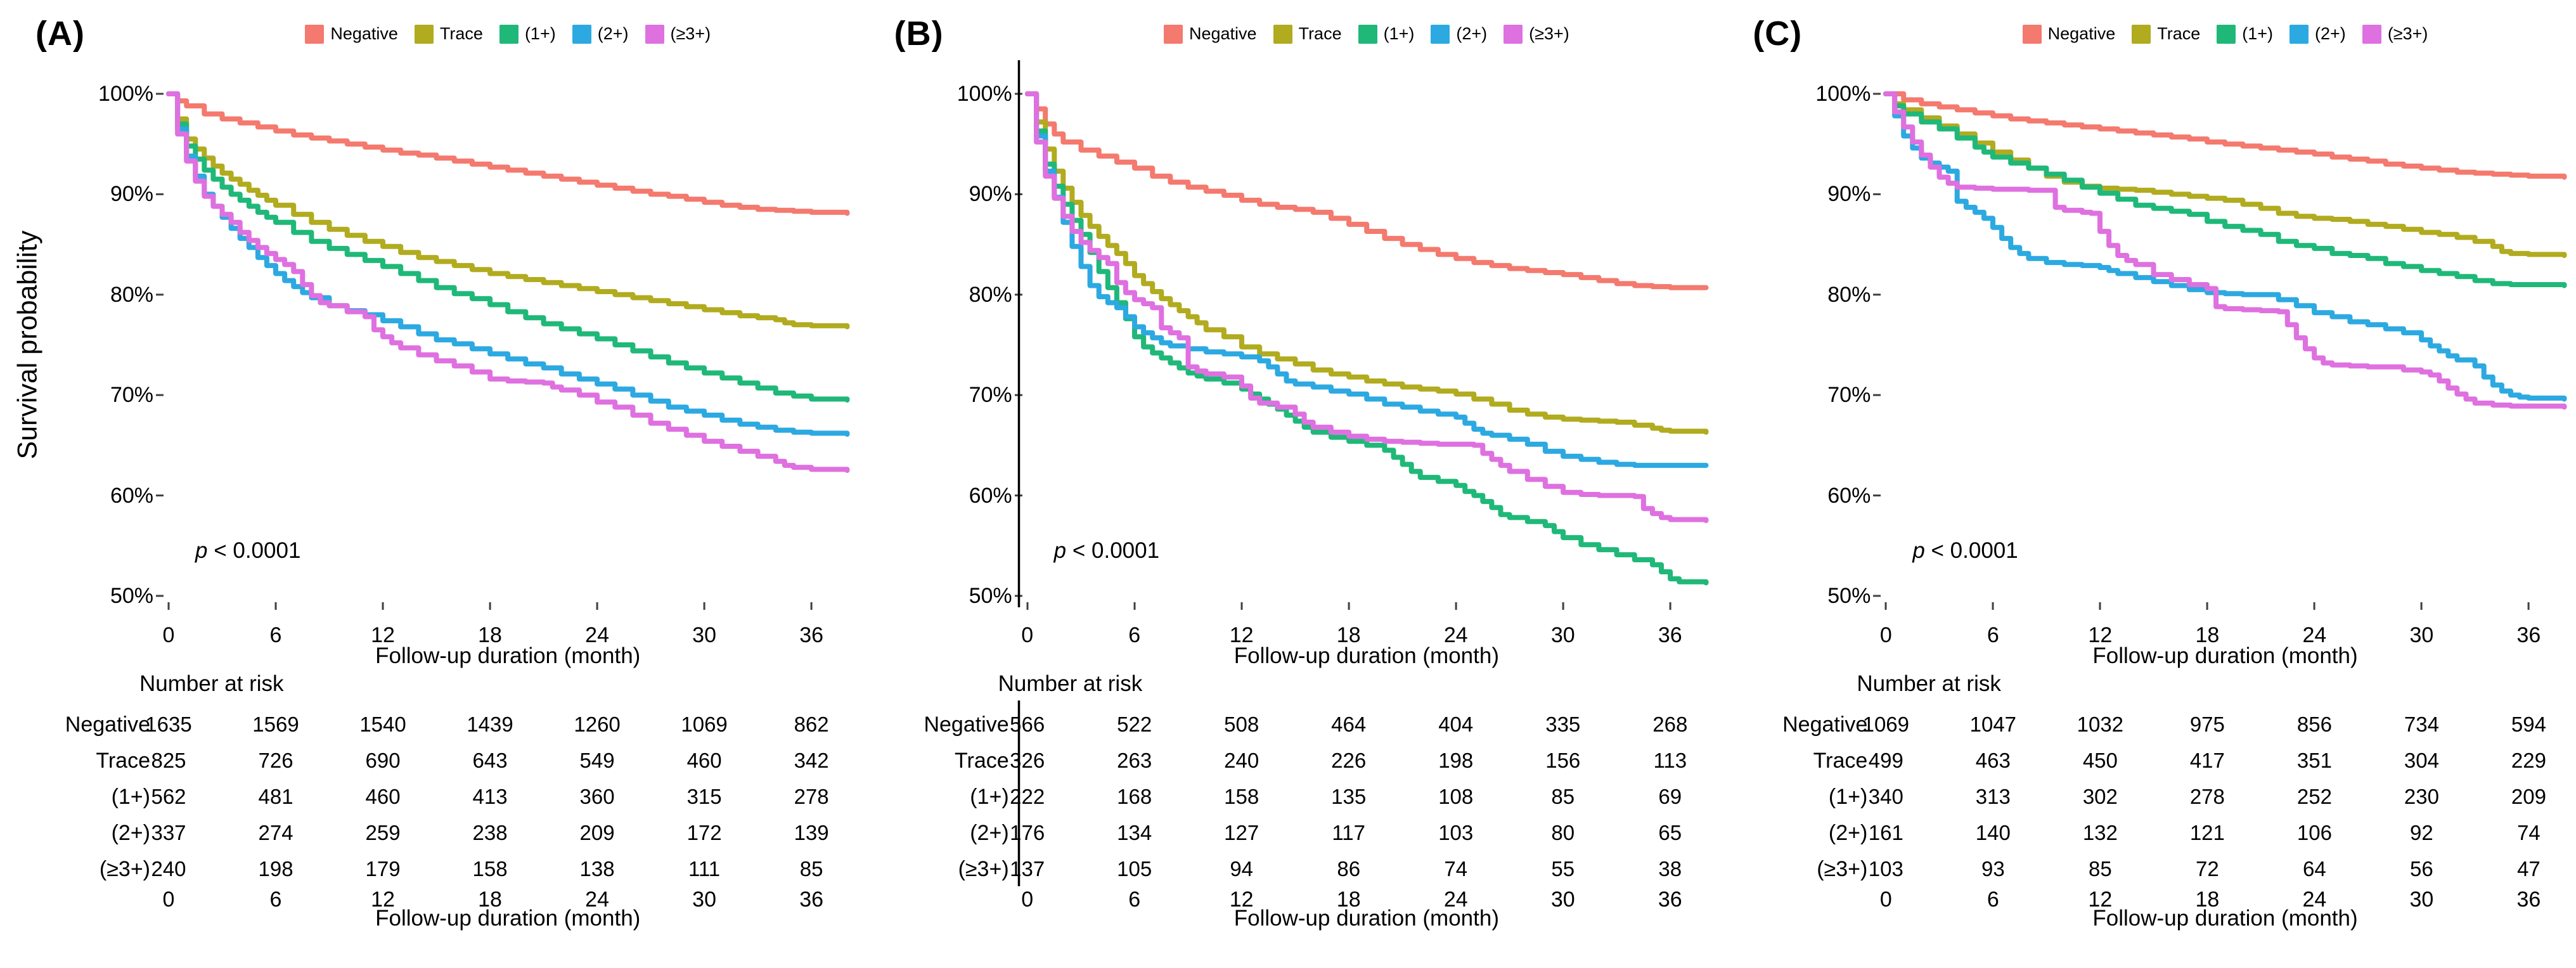  What do you see at coordinates (1670, 725) in the screenshot?
I see `risk-count: 268` at bounding box center [1670, 725].